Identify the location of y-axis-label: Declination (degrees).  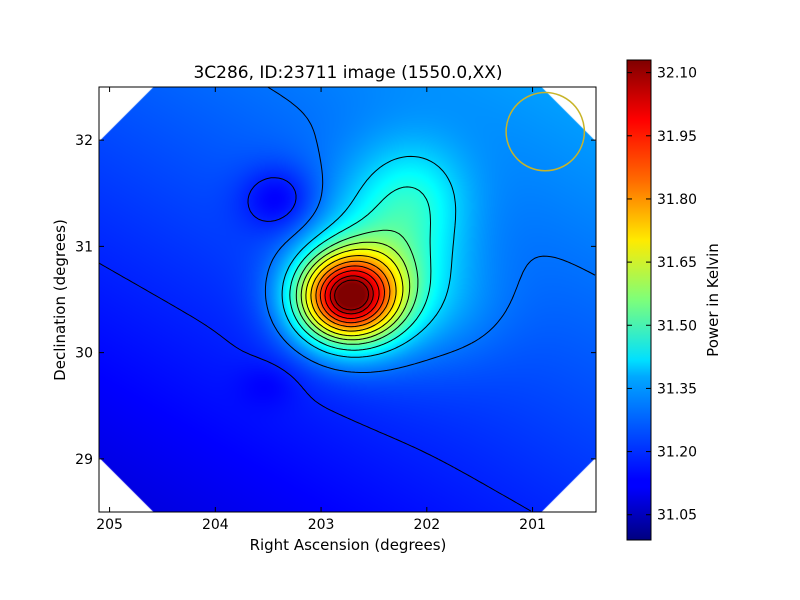
(60, 300).